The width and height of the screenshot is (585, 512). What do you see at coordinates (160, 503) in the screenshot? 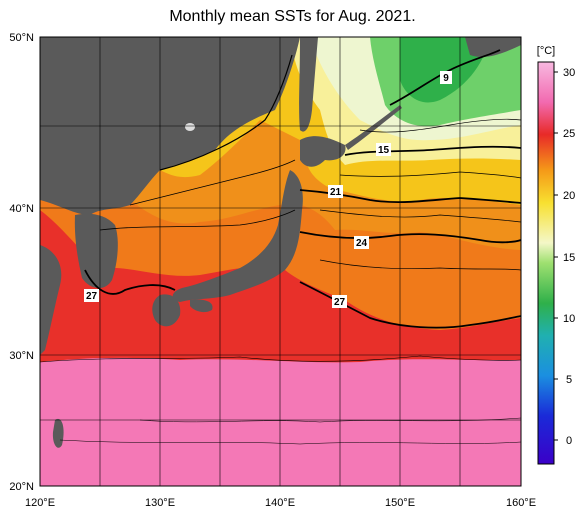
I see `lon-label-130: 130°E` at bounding box center [160, 503].